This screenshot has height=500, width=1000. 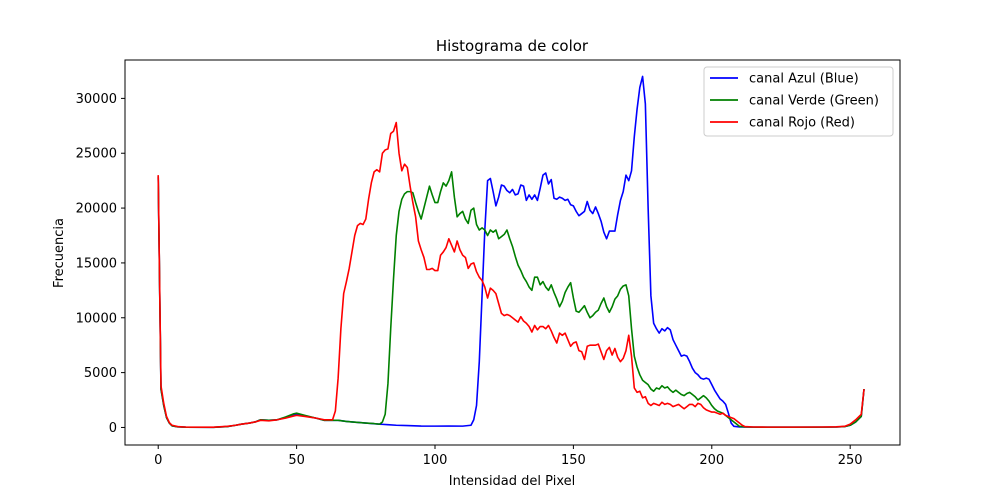 What do you see at coordinates (113, 428) in the screenshot?
I see `y-tick-label: 0` at bounding box center [113, 428].